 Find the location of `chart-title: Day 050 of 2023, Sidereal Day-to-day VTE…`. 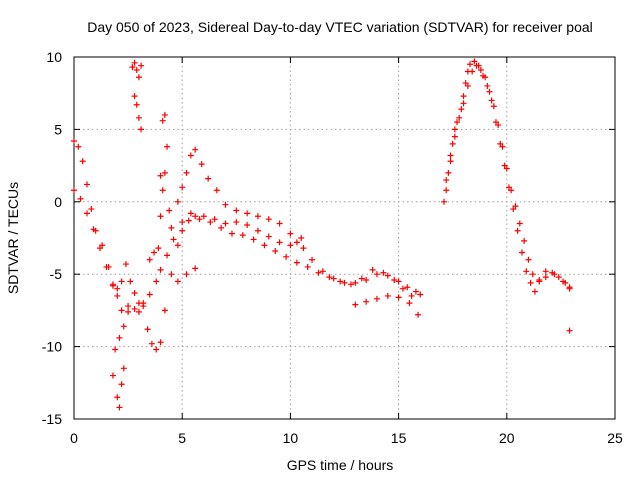

chart-title: Day 050 of 2023, Sidereal Day-to-day VTE… is located at coordinates (340, 27).